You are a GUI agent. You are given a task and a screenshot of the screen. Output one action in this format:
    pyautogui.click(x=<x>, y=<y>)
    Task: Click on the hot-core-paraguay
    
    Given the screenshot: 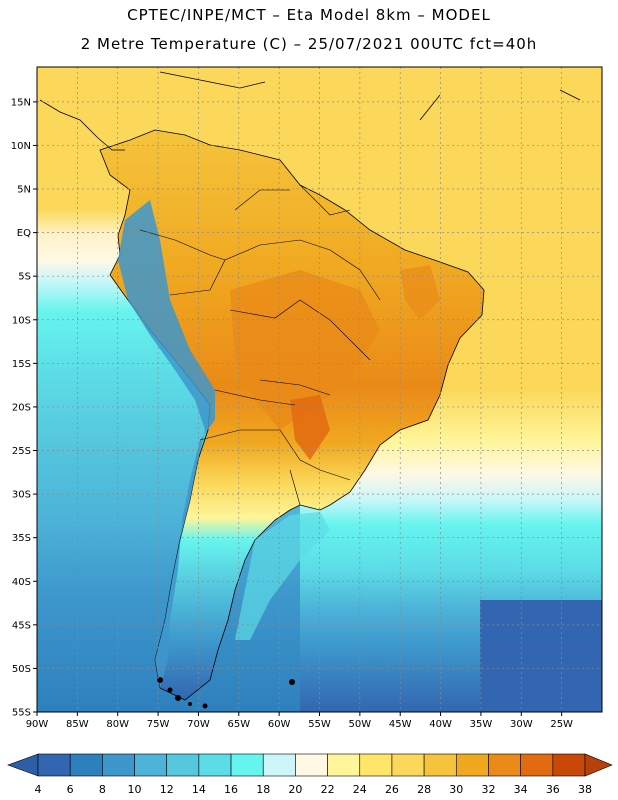 What is the action you would take?
    pyautogui.click(x=310, y=427)
    